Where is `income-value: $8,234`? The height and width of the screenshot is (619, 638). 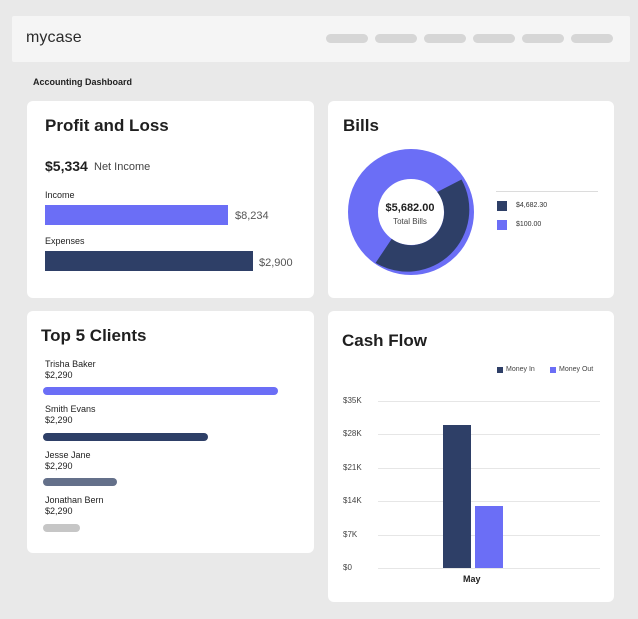
income-value: $8,234 is located at coordinates (252, 216).